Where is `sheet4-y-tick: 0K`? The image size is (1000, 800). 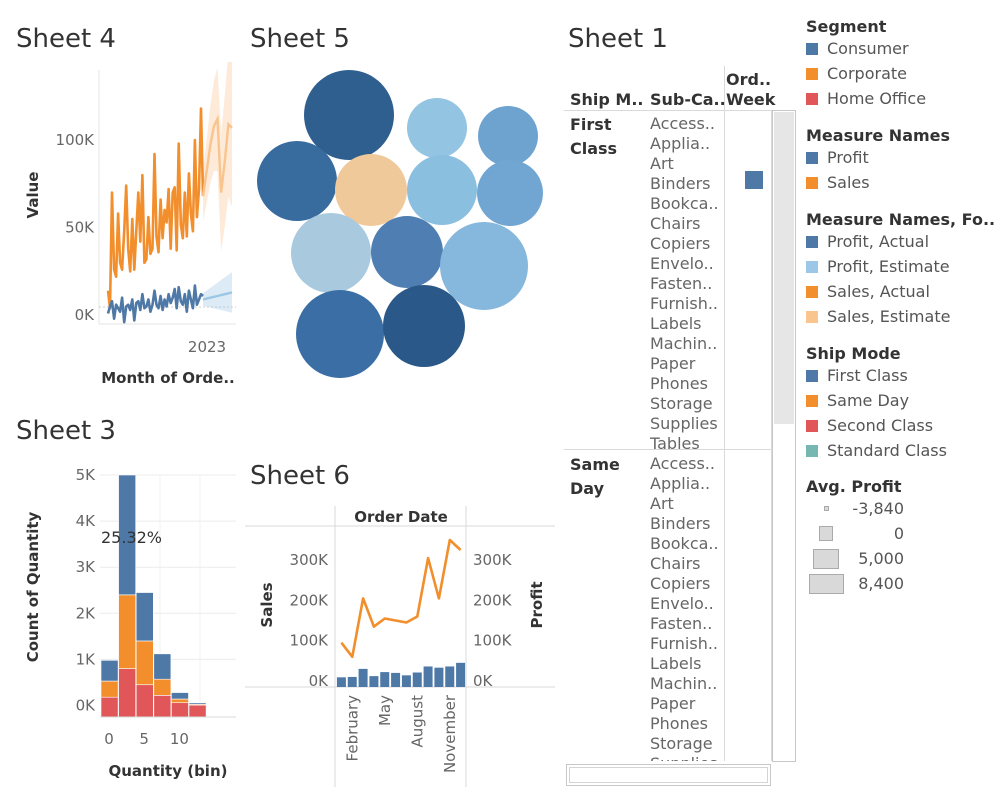 sheet4-y-tick: 0K is located at coordinates (85, 315).